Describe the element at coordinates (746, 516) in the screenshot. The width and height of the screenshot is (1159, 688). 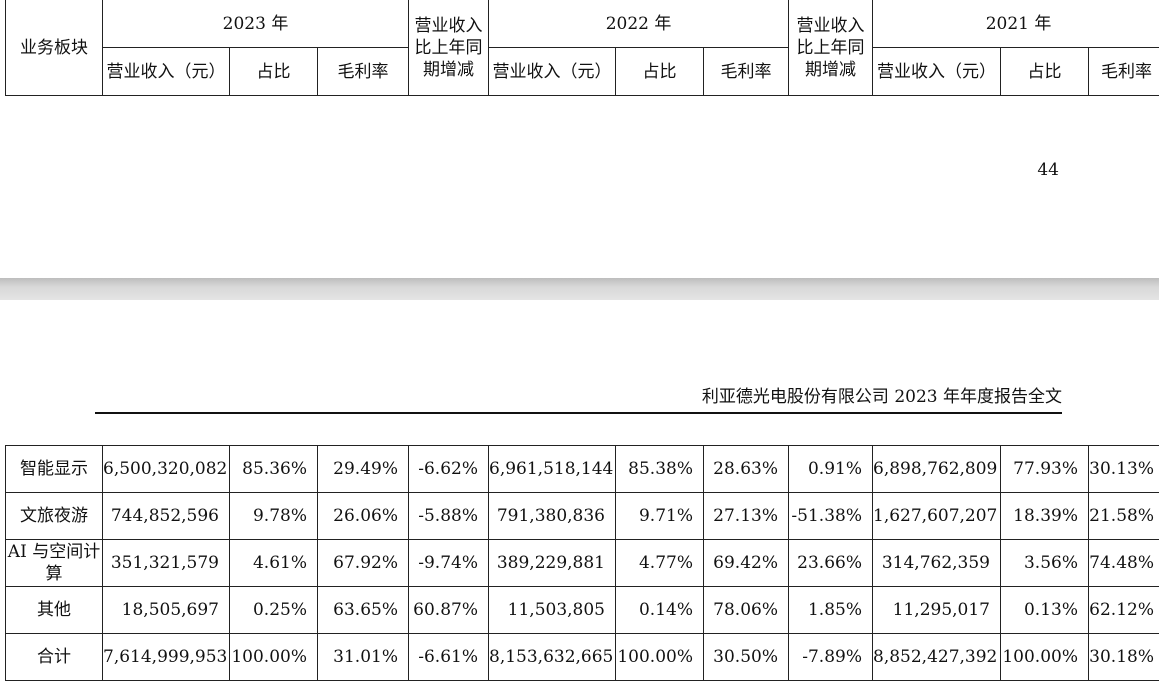
I see `row-value-cell: 27.13%` at that location.